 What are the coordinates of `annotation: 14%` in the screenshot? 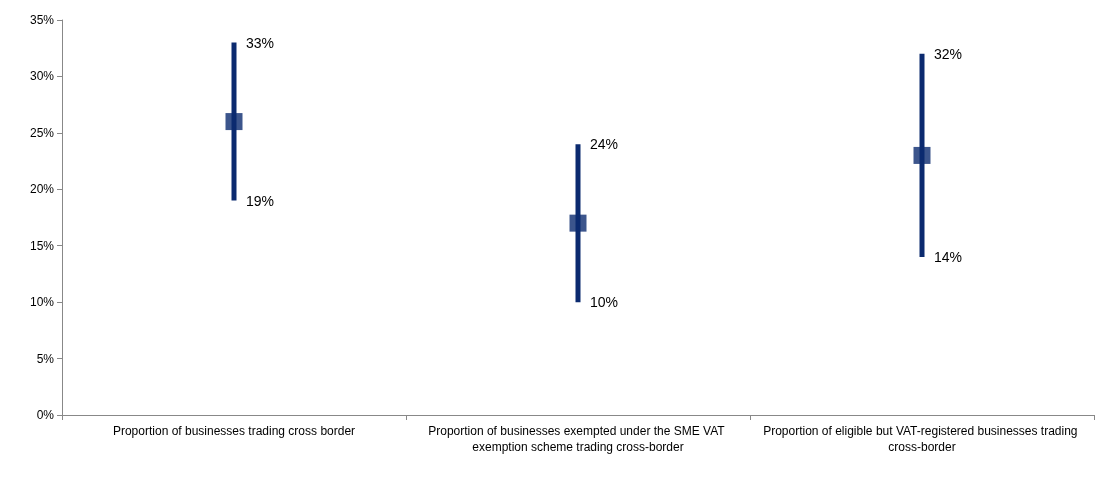 It's located at (948, 257).